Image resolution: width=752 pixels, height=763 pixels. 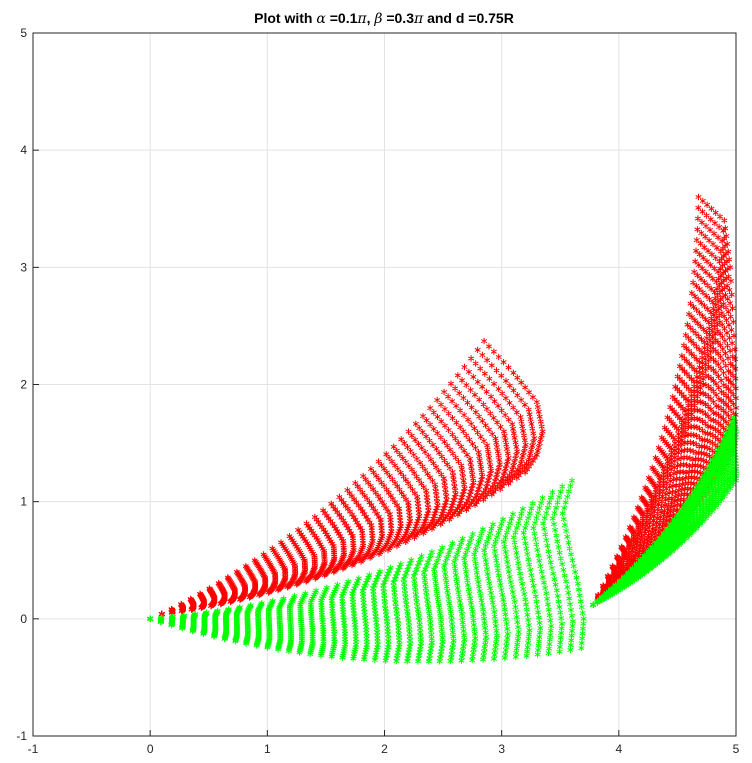 I want to click on title-beta-symbol: β, so click(x=377, y=19).